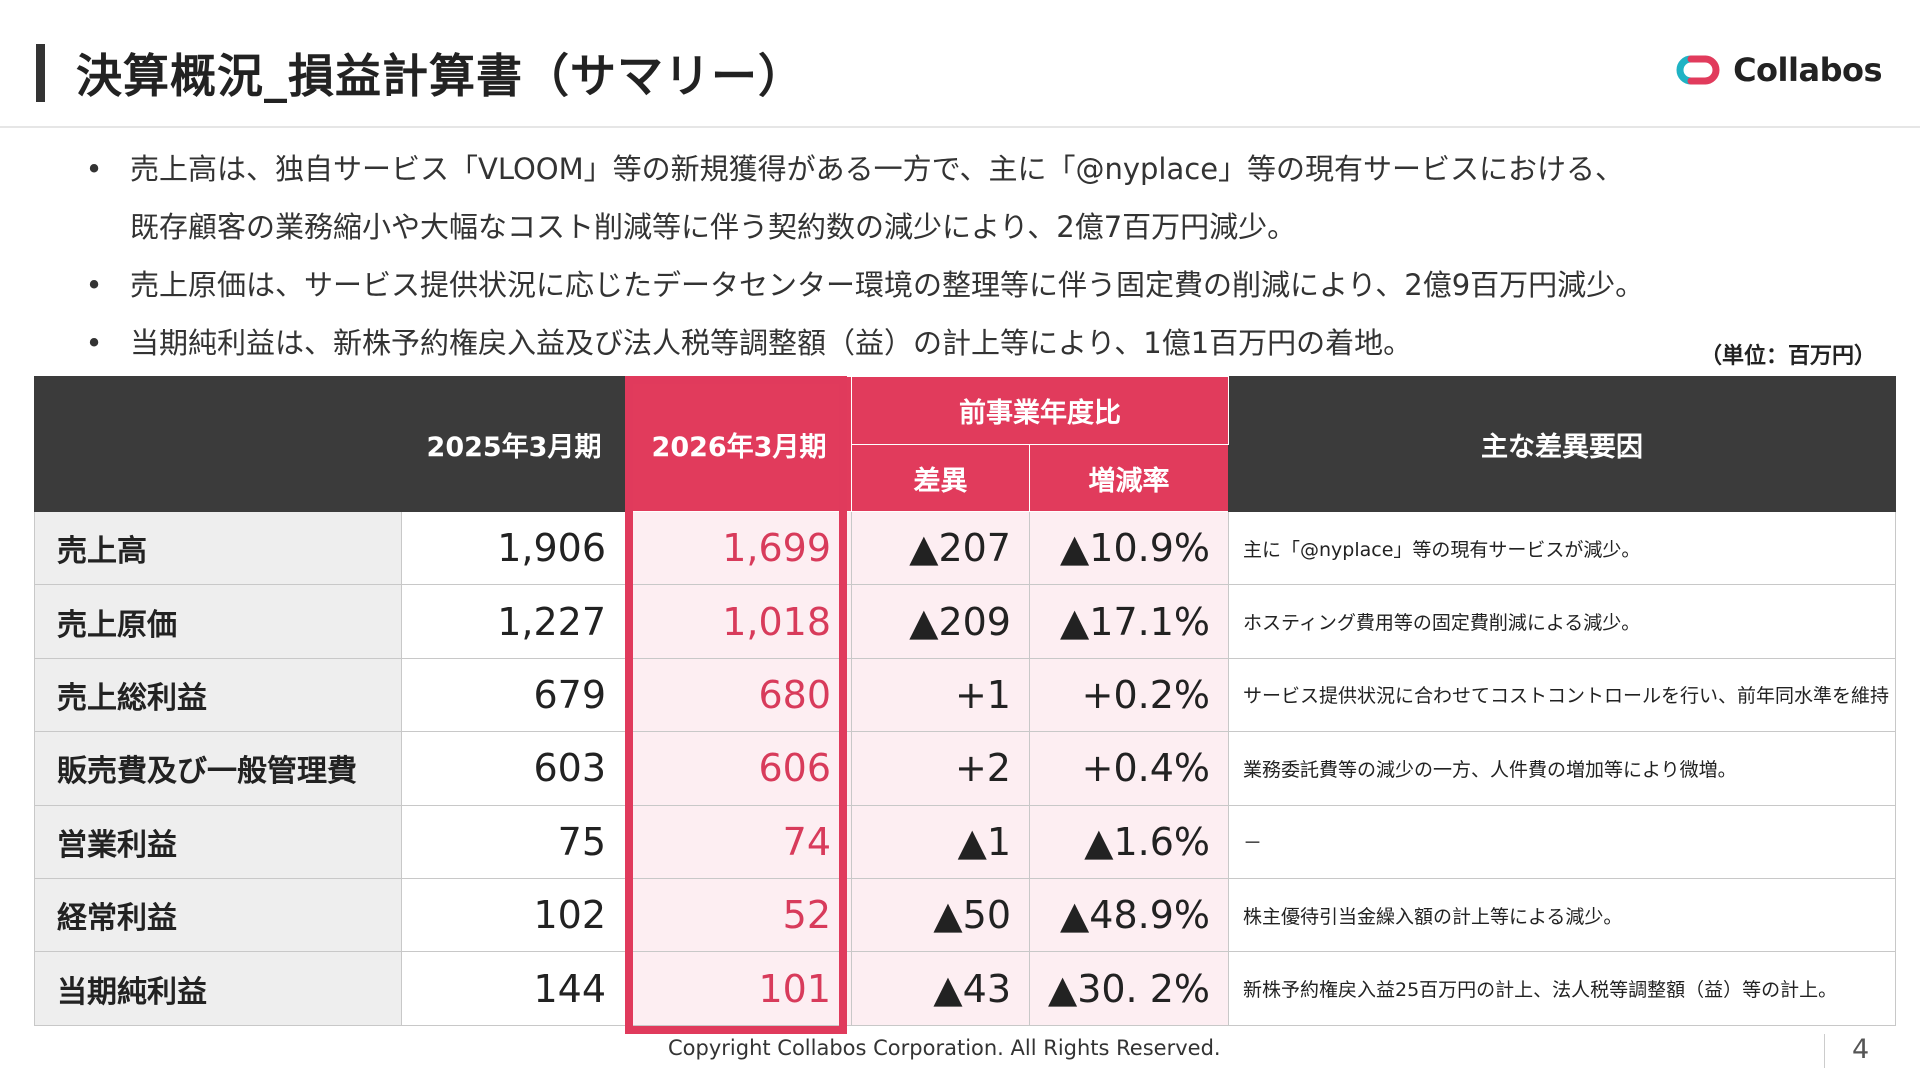  I want to click on logo-text: Collabos, so click(1807, 70).